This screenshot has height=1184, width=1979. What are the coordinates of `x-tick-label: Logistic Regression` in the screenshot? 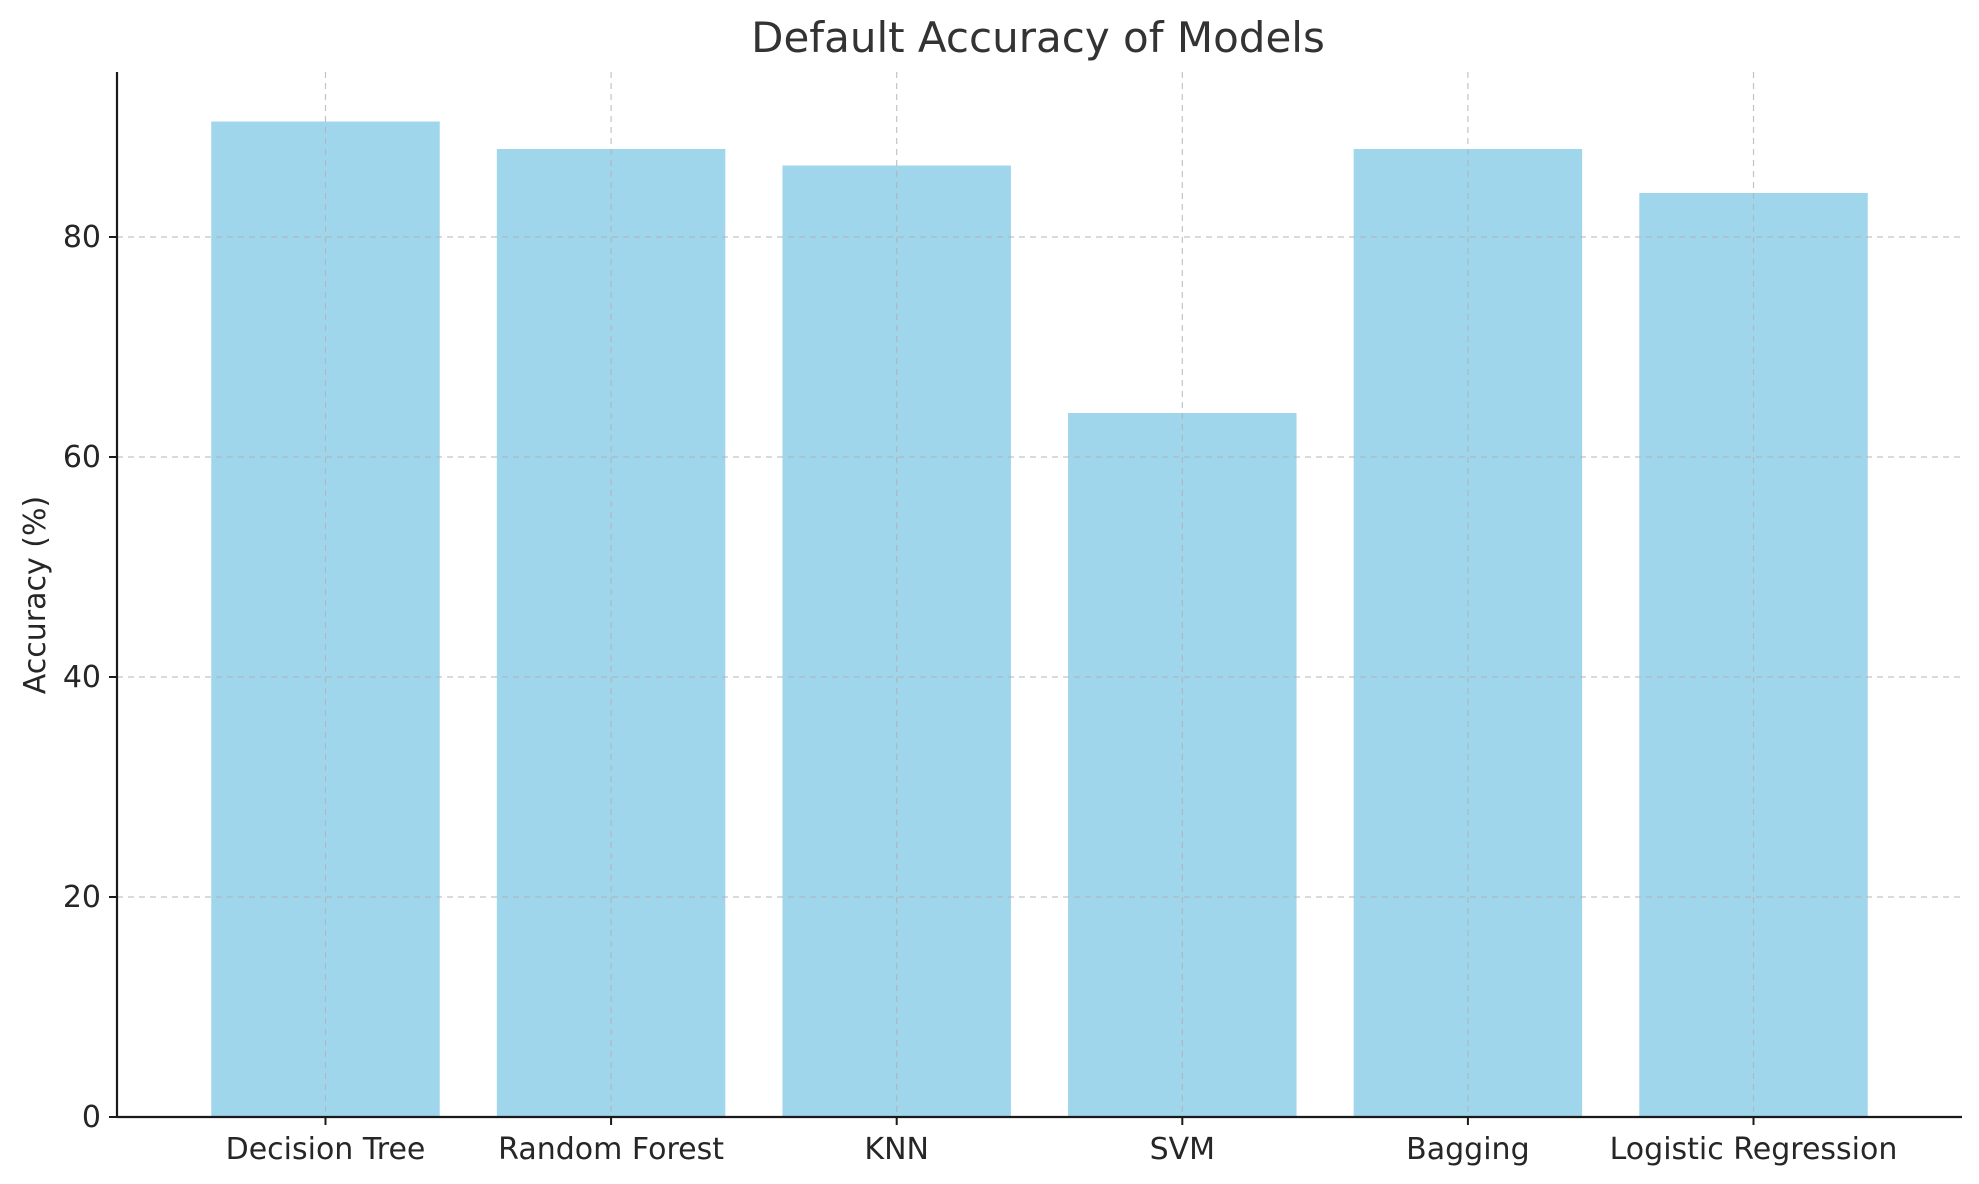 It's located at (1754, 1149).